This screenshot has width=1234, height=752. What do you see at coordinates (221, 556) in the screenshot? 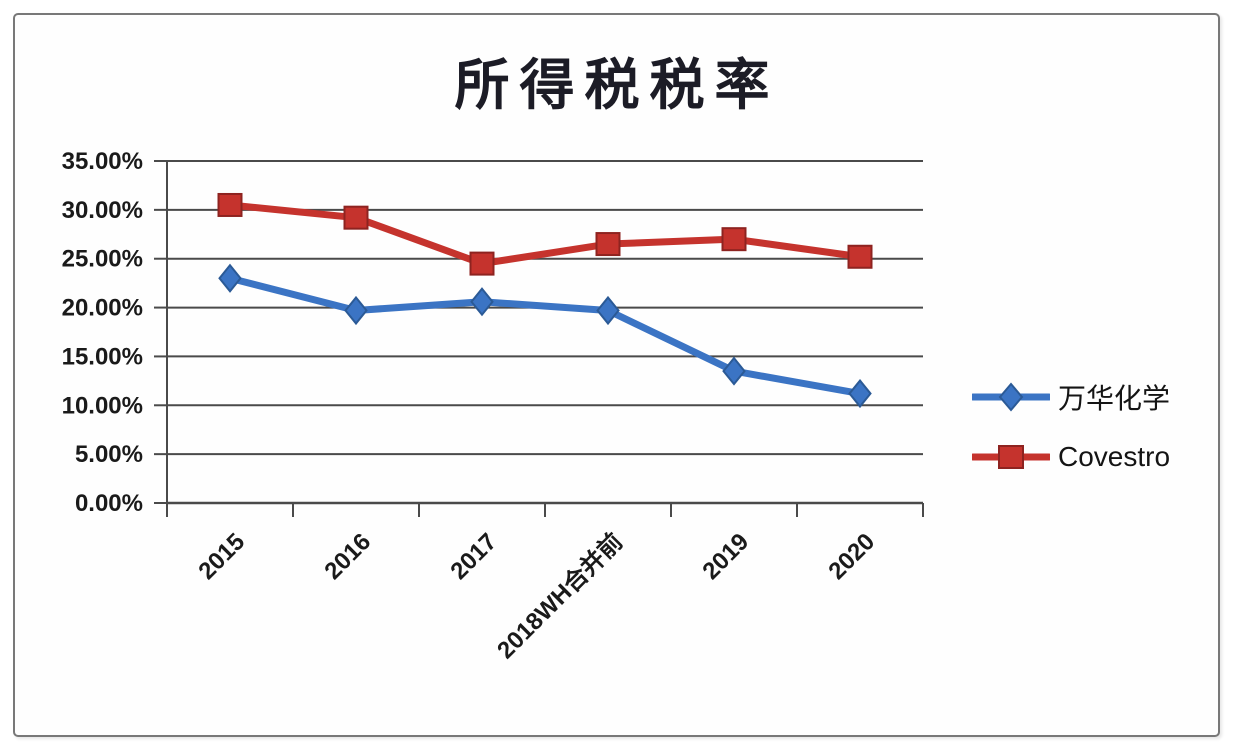
I see `x-axis-label: 2015` at bounding box center [221, 556].